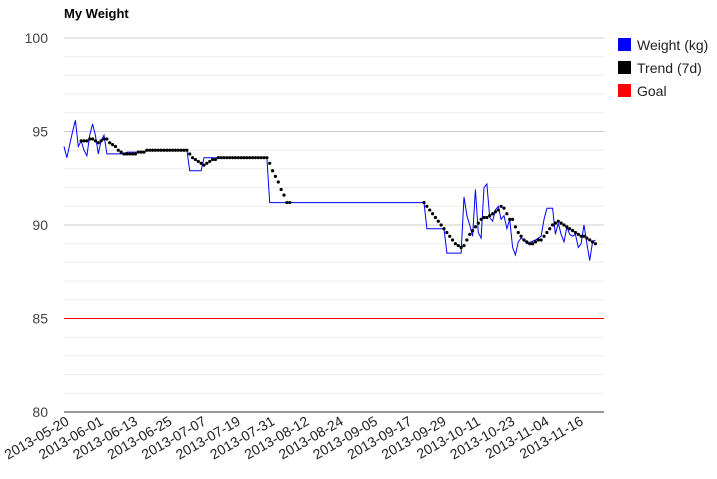  What do you see at coordinates (660, 68) in the screenshot?
I see `legend-item-trend-7d: Trend (7d)` at bounding box center [660, 68].